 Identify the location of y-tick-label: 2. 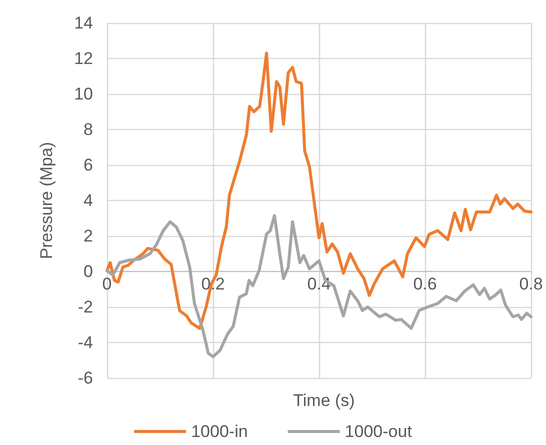
(88, 236).